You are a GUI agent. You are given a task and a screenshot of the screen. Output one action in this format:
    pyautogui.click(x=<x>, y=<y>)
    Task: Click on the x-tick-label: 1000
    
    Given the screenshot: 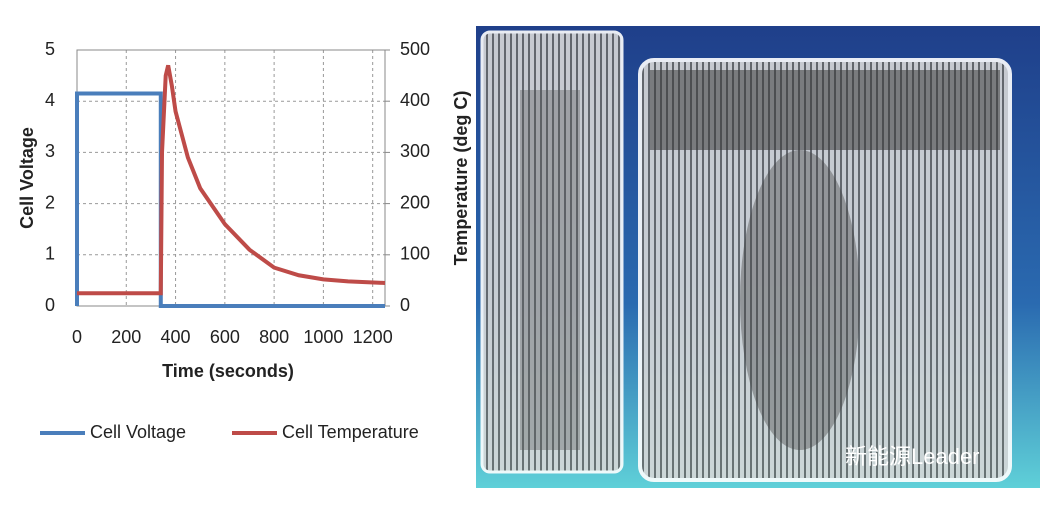 What is the action you would take?
    pyautogui.click(x=323, y=337)
    